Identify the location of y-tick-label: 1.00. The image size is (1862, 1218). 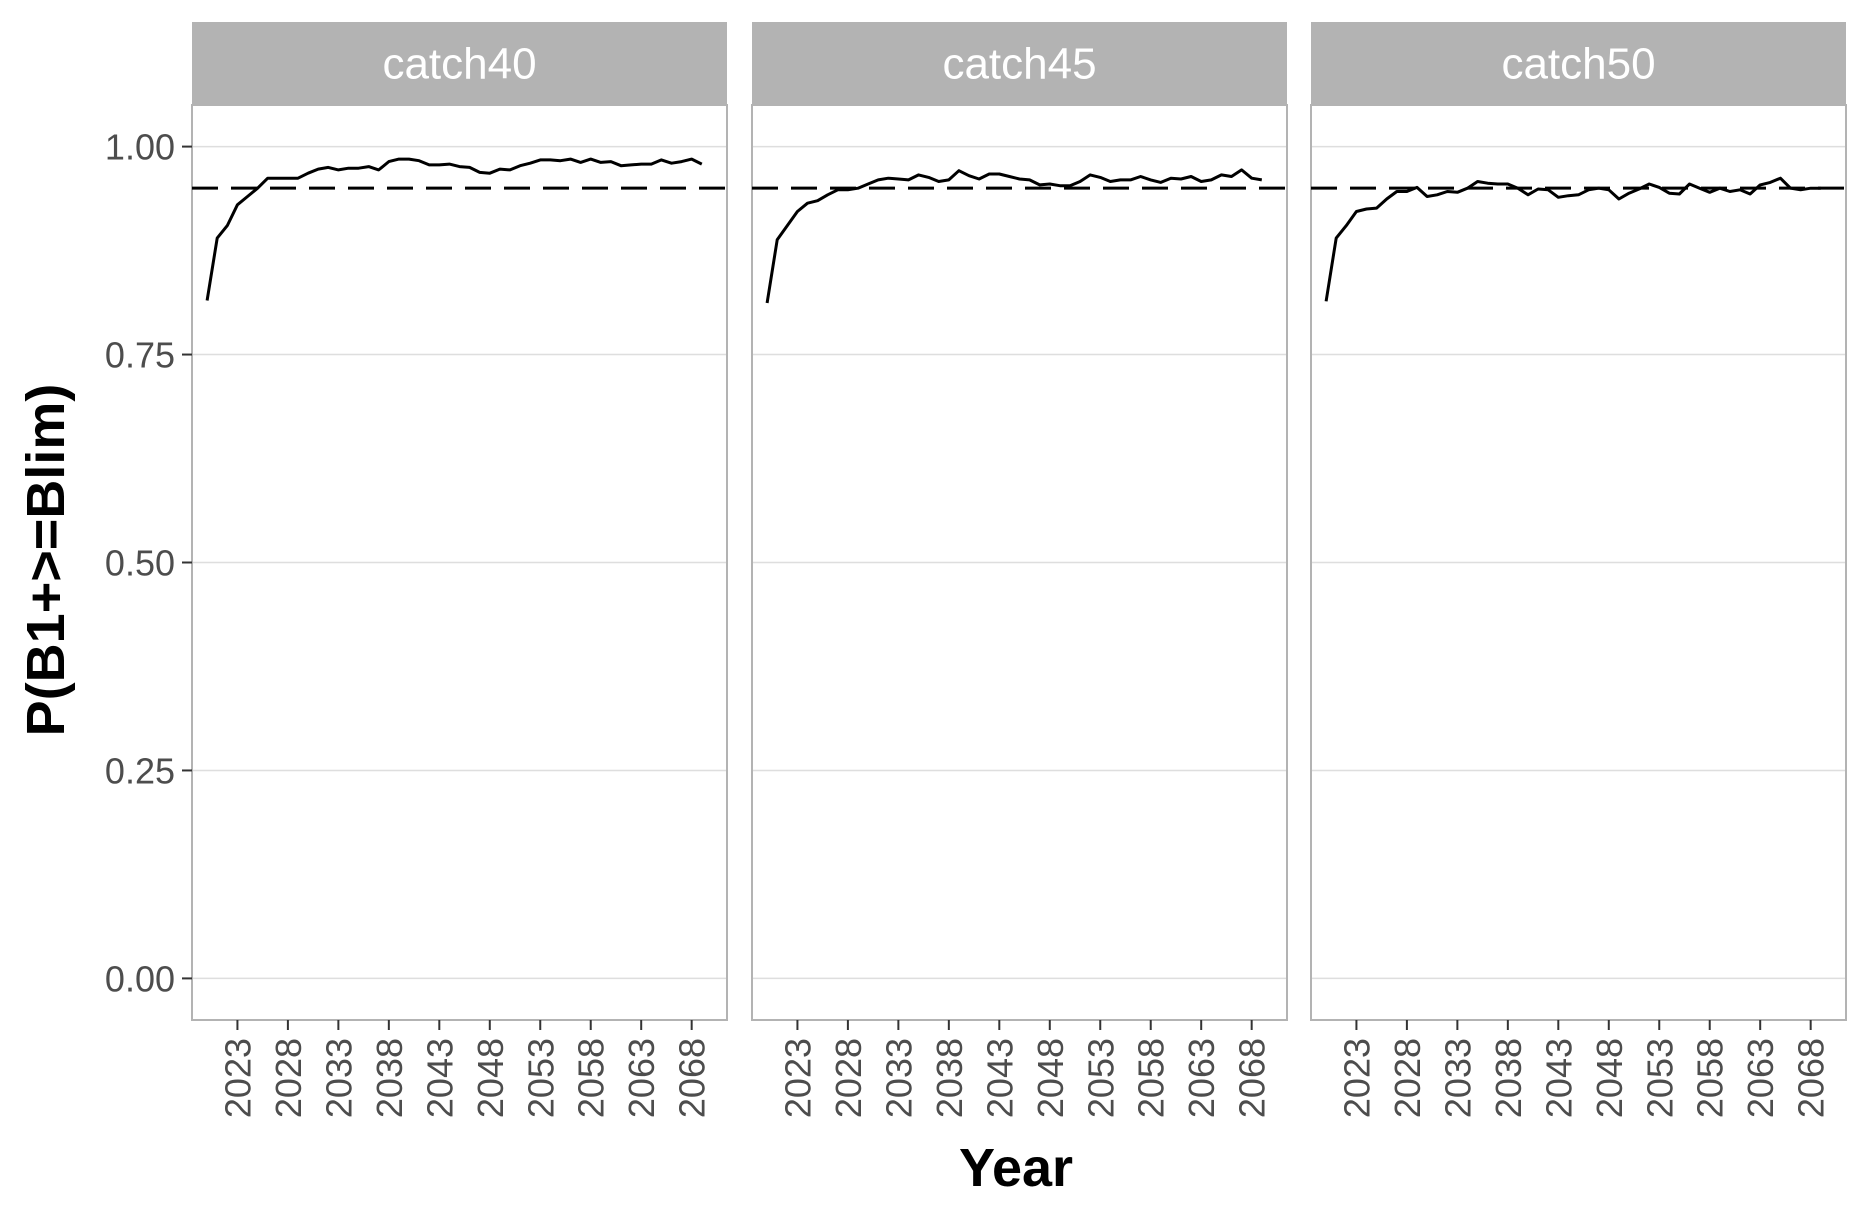
(140, 147).